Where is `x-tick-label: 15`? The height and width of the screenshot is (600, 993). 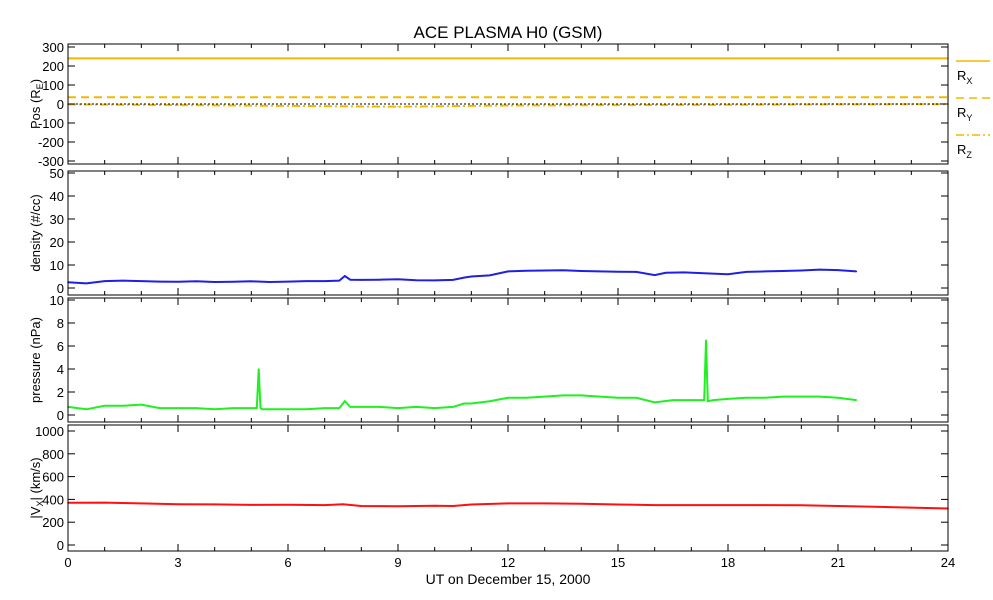
x-tick-label: 15 is located at coordinates (618, 562).